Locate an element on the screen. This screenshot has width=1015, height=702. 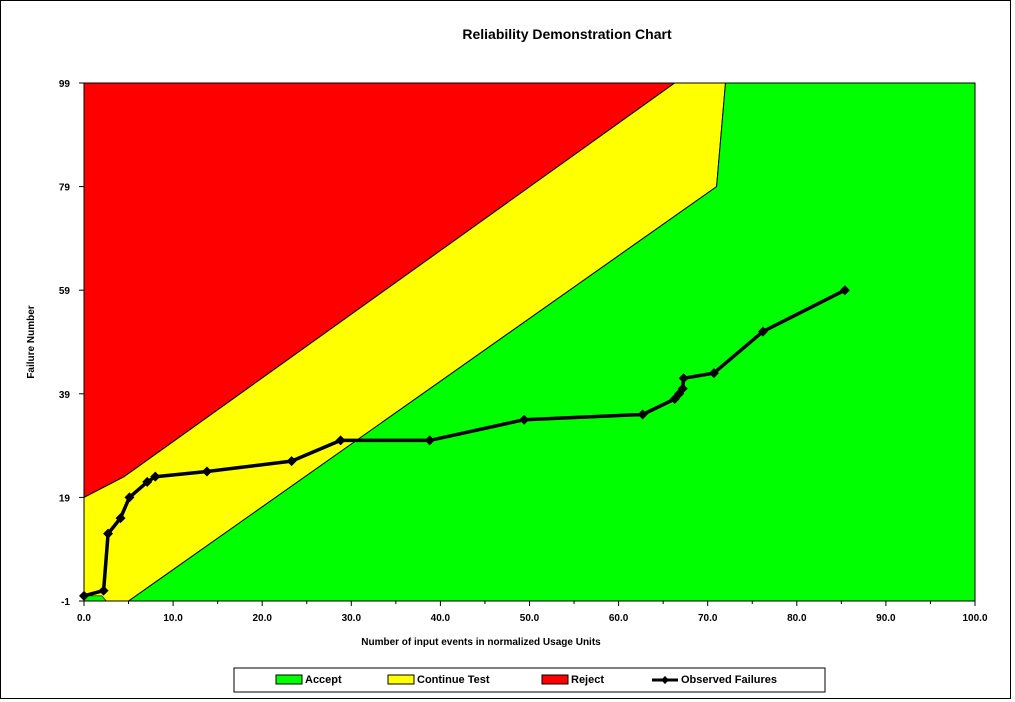
y-tick-label: 59 is located at coordinates (65, 291).